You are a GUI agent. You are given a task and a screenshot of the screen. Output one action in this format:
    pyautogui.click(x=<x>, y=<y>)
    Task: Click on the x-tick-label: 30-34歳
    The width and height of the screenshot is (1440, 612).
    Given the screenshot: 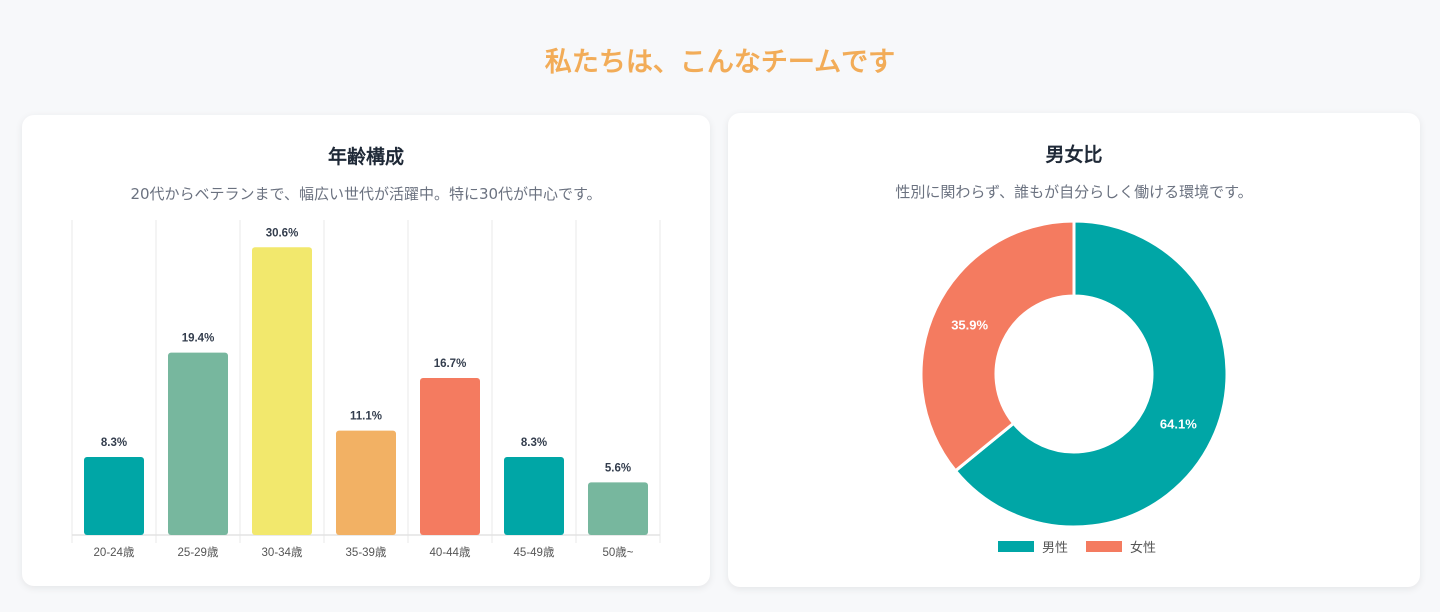 What is the action you would take?
    pyautogui.click(x=282, y=552)
    